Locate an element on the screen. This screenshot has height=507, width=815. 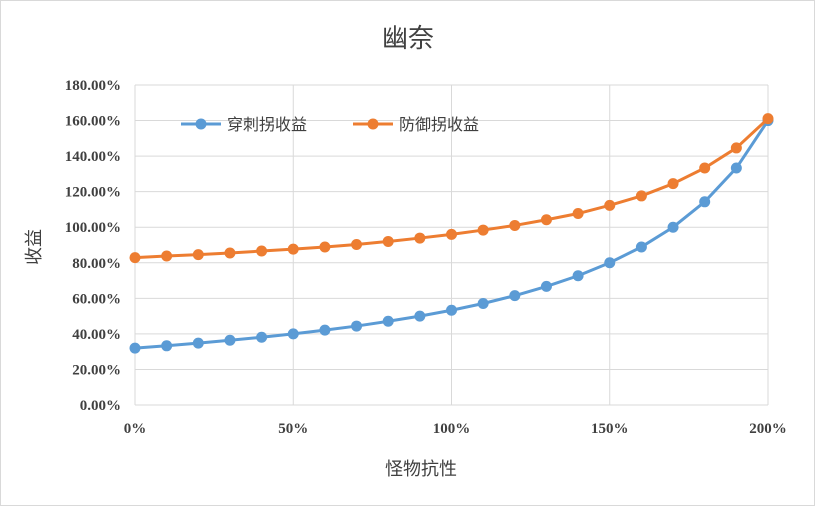
chart-title: 幽奈 is located at coordinates (408, 39).